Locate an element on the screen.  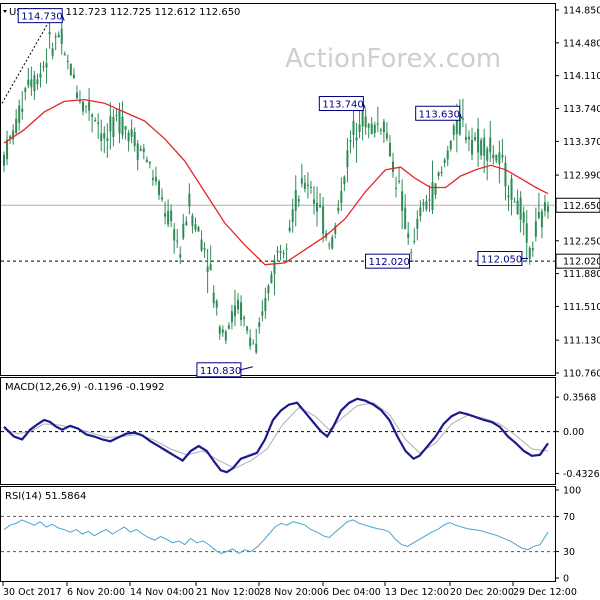
rsi-layer is located at coordinates (278, 534).